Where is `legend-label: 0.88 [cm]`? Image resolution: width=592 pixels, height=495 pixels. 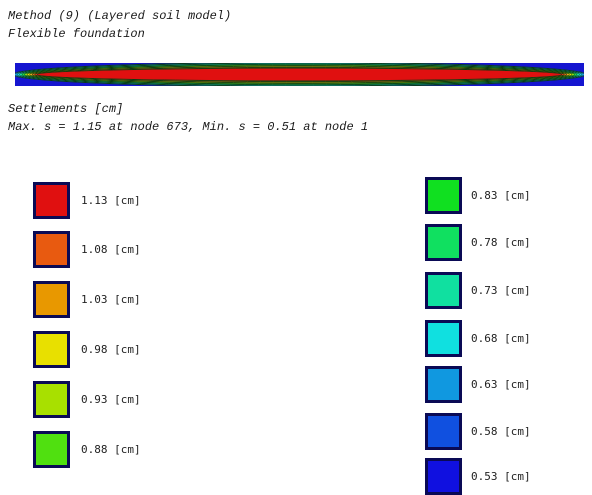 legend-label: 0.88 [cm] is located at coordinates (111, 449).